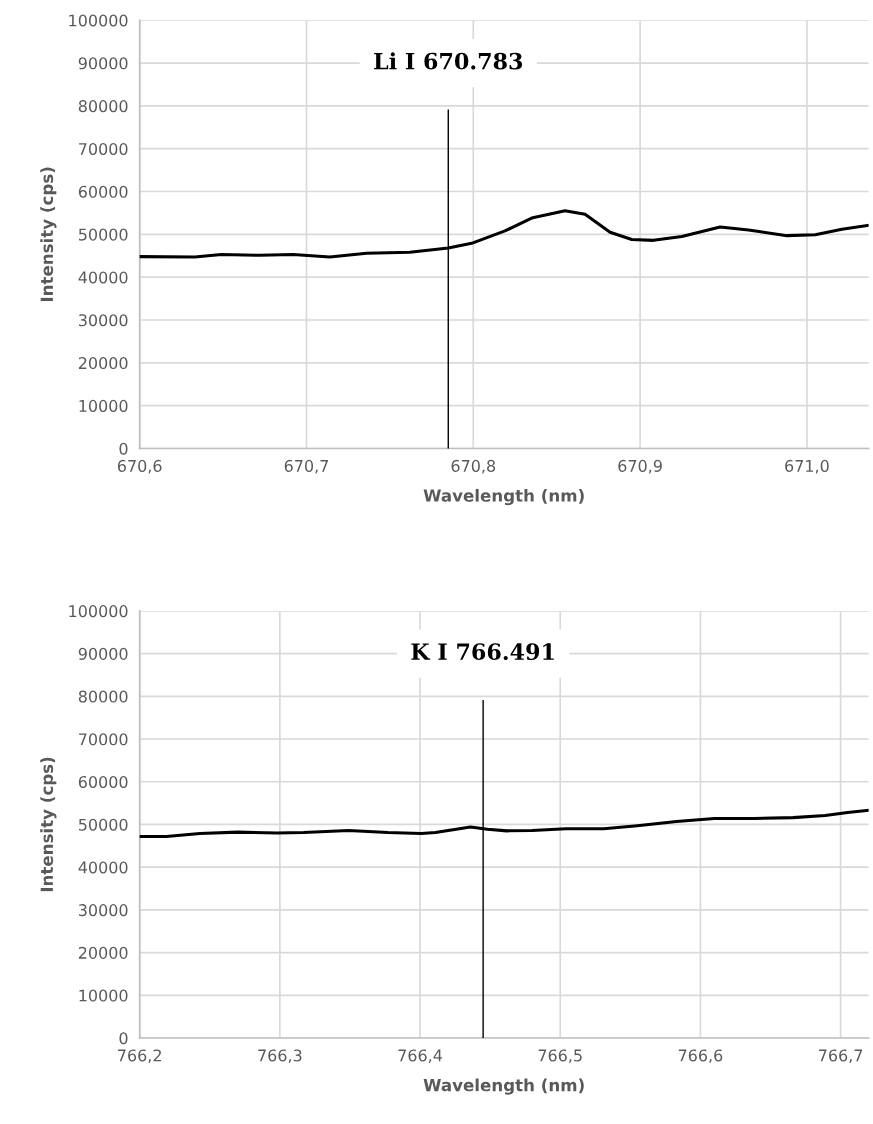 The height and width of the screenshot is (1124, 873). I want to click on ref-line-label: K I 766.491, so click(482, 652).